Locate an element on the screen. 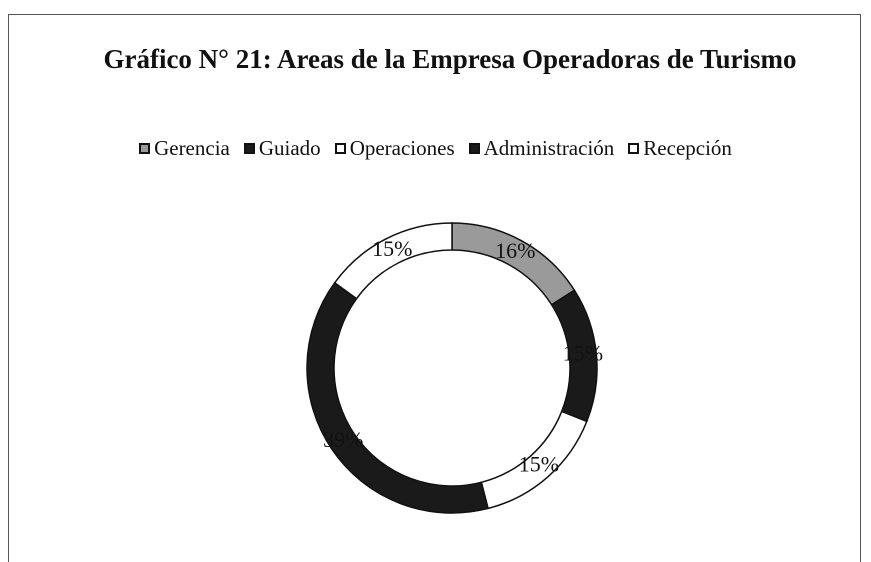  legend-label: Operaciones is located at coordinates (402, 148).